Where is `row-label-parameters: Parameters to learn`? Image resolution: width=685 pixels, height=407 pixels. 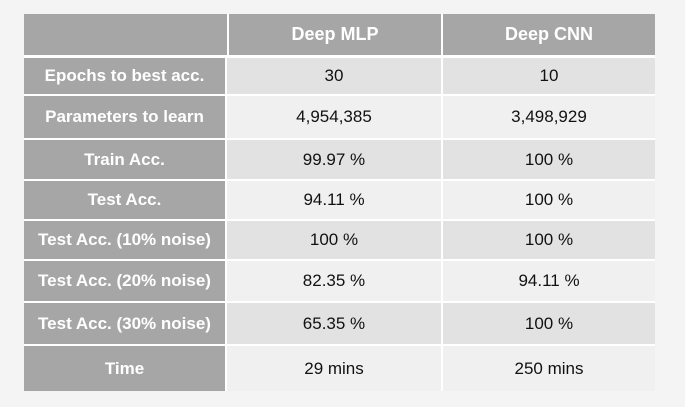 row-label-parameters: Parameters to learn is located at coordinates (125, 116).